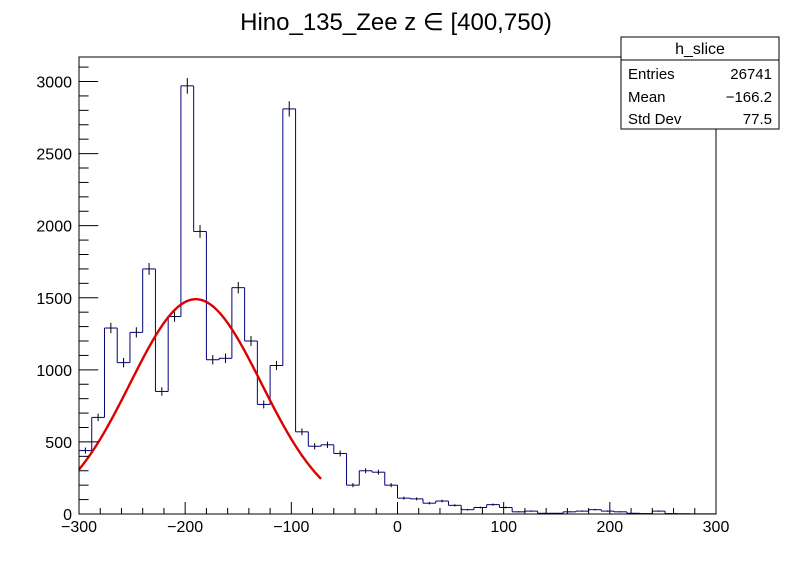  Describe the element at coordinates (503, 527) in the screenshot. I see `x-tick-label: 100` at that location.